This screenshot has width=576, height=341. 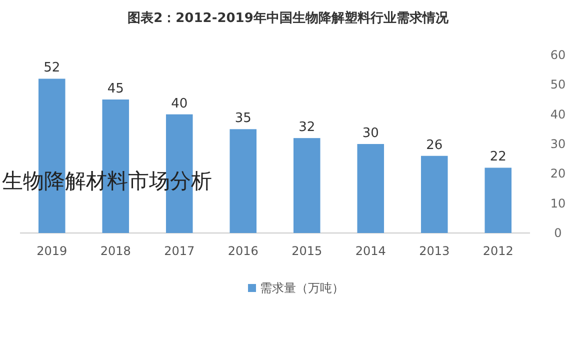 What do you see at coordinates (307, 128) in the screenshot?
I see `data-label: 32` at bounding box center [307, 128].